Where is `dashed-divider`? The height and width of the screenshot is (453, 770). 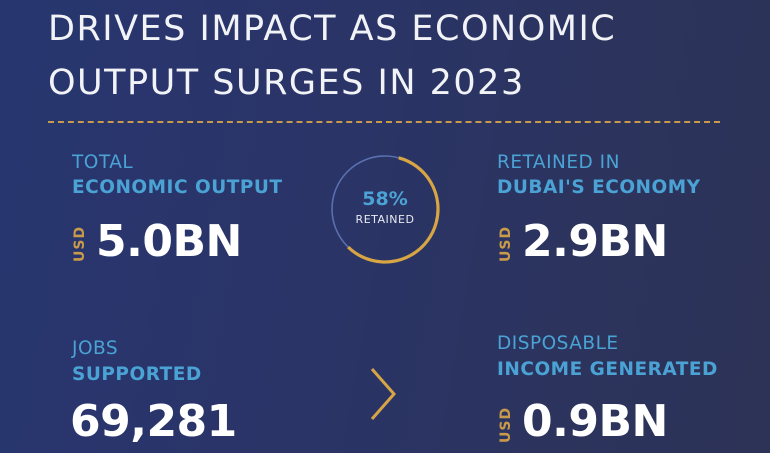 dashed-divider is located at coordinates (384, 122).